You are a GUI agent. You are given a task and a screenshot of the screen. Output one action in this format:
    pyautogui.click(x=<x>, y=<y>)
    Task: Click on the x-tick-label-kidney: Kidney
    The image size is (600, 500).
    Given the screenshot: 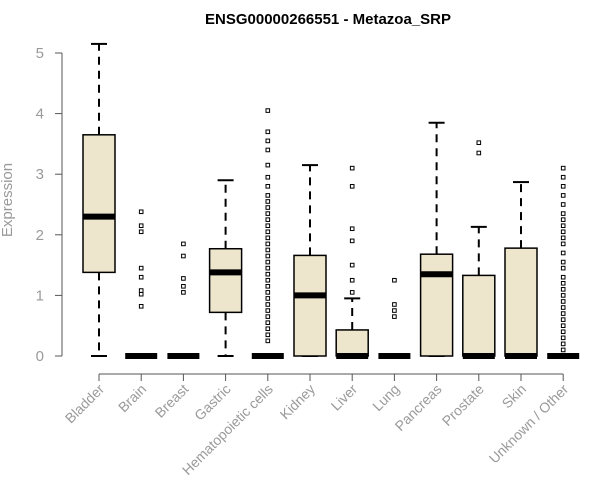 What is the action you would take?
    pyautogui.click(x=298, y=402)
    